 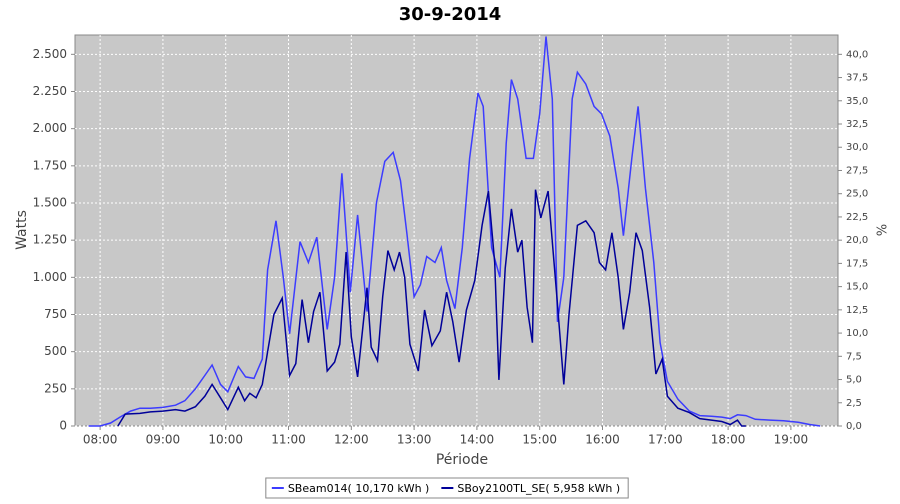 I want to click on x-tick-label: 18:00, so click(x=728, y=440).